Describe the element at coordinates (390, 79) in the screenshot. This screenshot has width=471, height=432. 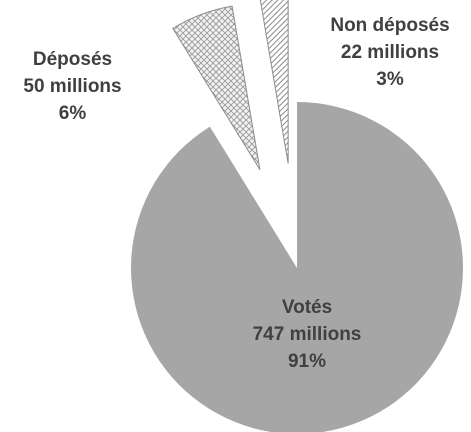
I see `slice-percent-non-deposes: 3%` at that location.